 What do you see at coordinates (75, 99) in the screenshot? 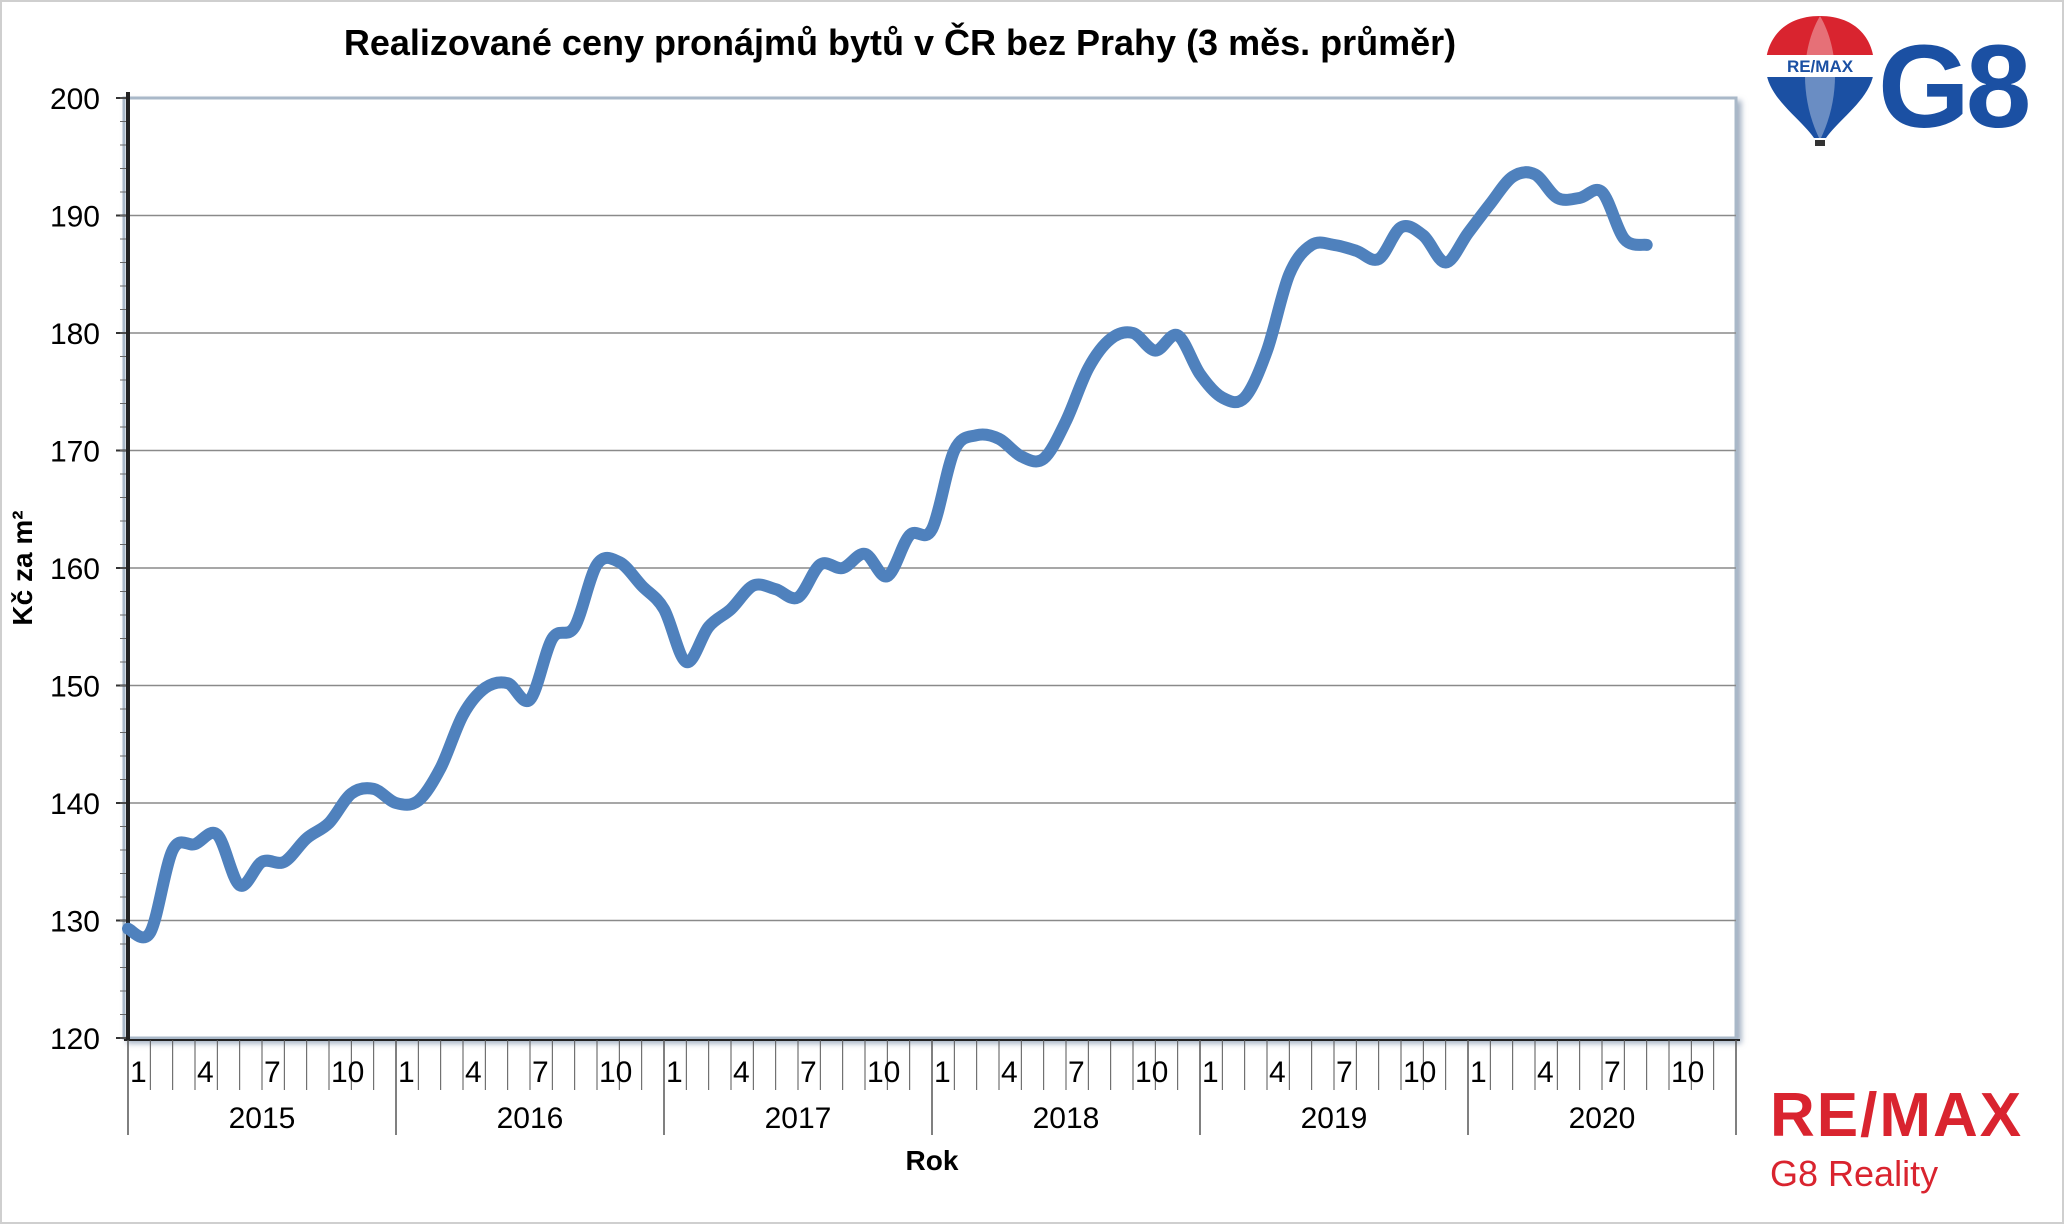
I see `y-tick-label: 200` at bounding box center [75, 99].